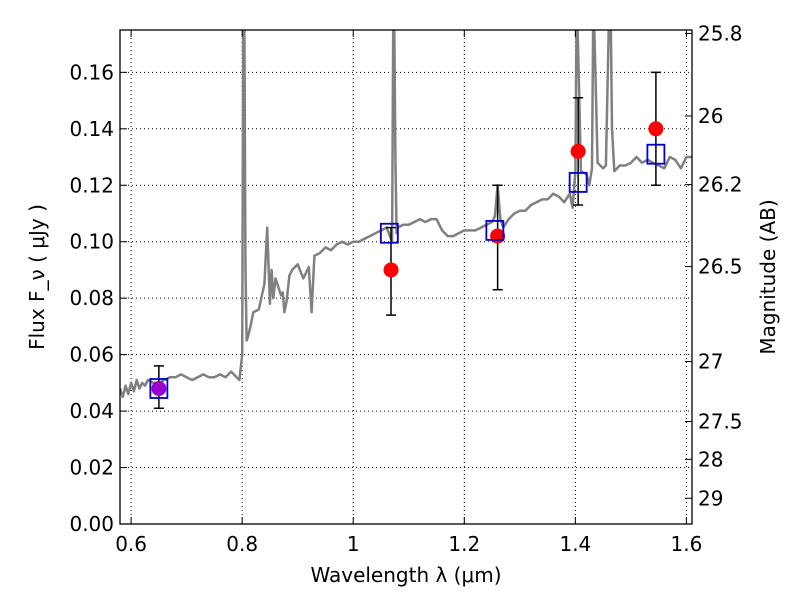 The height and width of the screenshot is (600, 800). I want to click on y2-tick-label: 27.5, so click(720, 422).